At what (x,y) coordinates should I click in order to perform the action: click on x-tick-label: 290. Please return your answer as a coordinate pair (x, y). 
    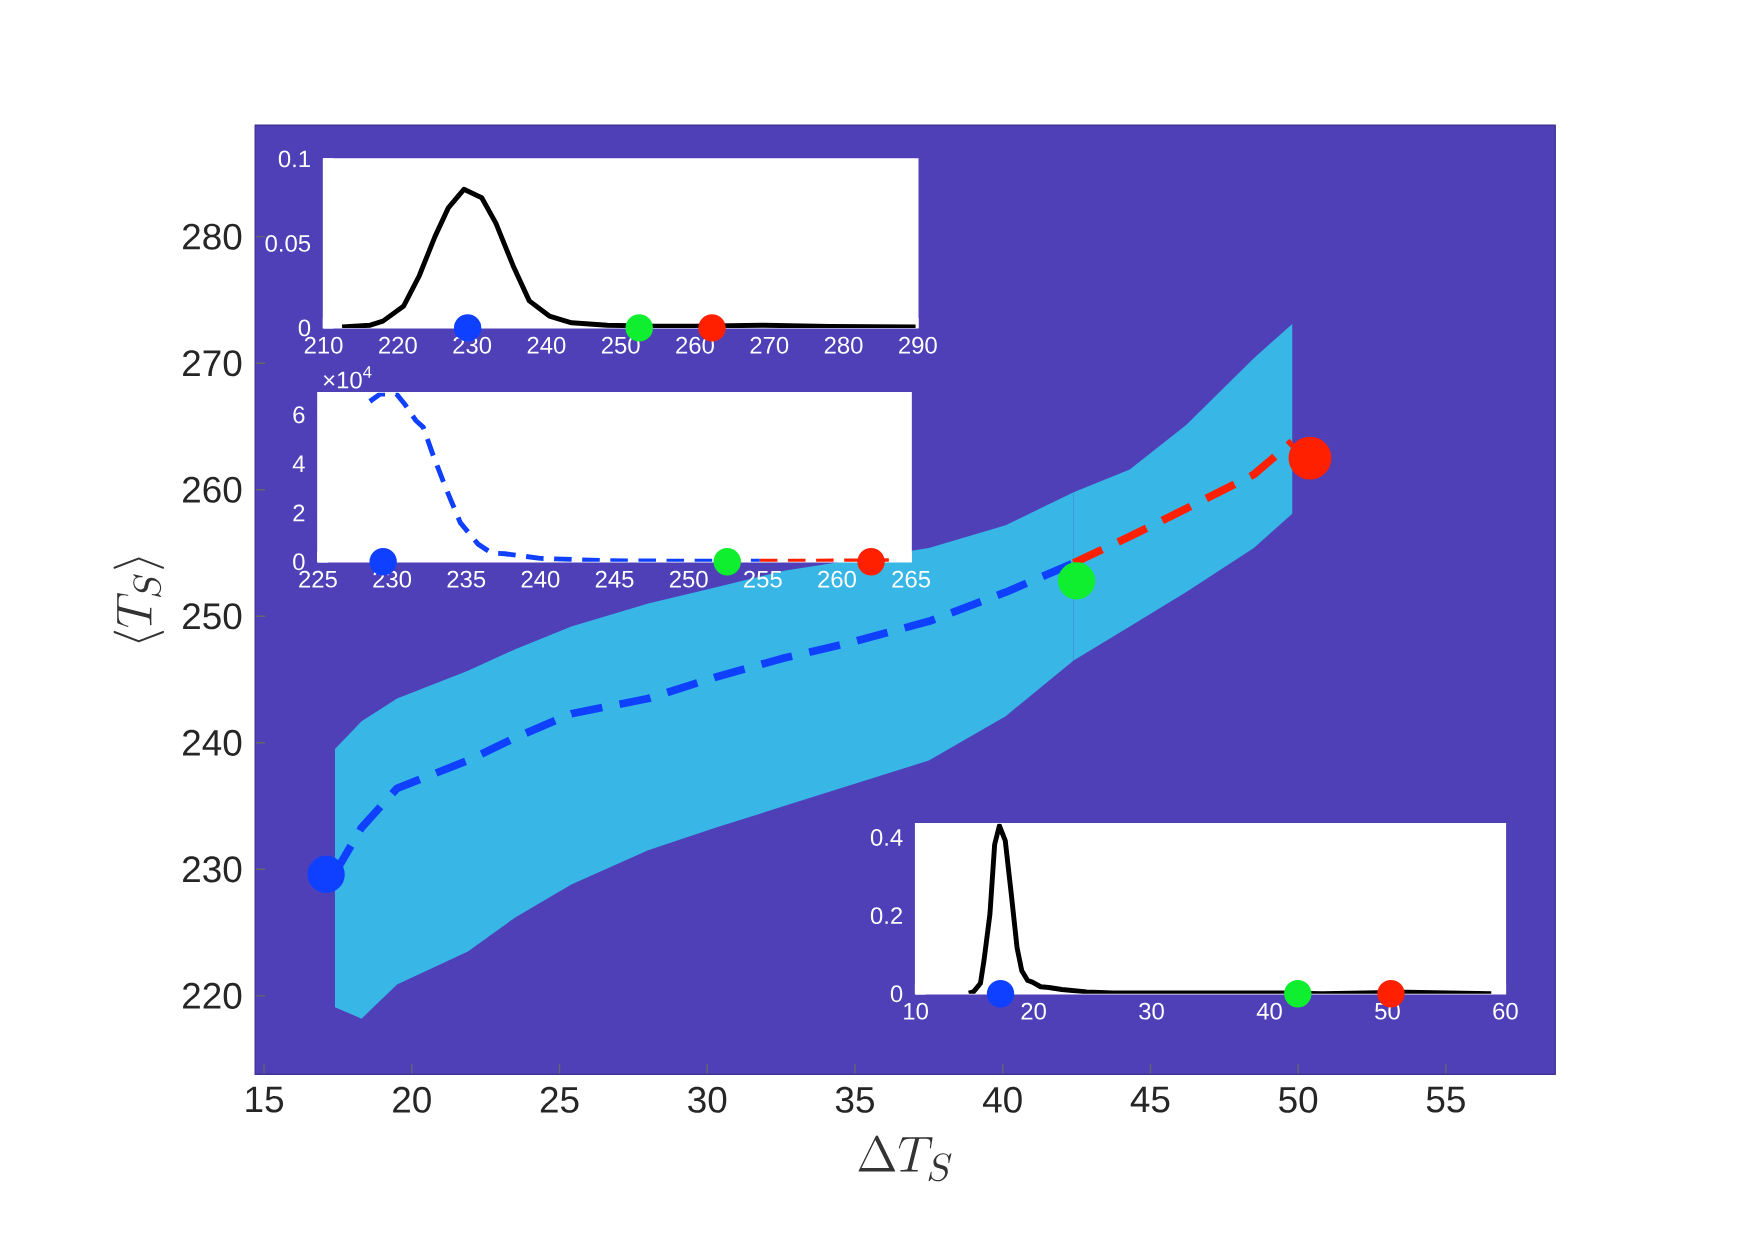
    Looking at the image, I should click on (918, 345).